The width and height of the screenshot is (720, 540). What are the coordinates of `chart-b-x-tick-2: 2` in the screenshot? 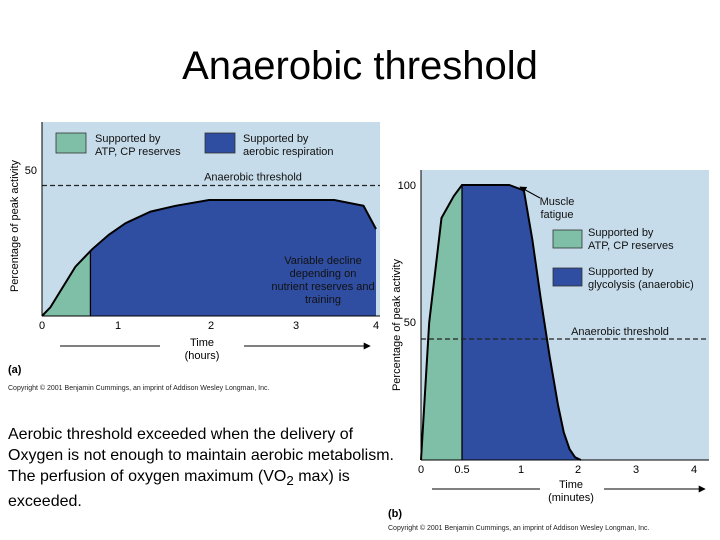 It's located at (578, 470).